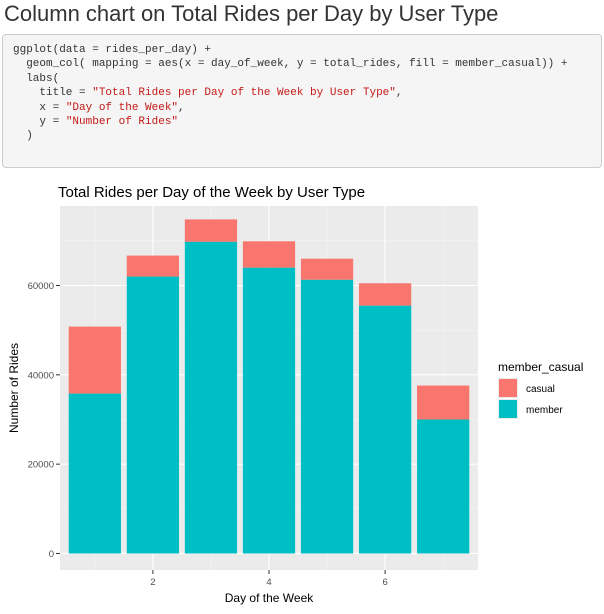 This screenshot has height=614, width=604. Describe the element at coordinates (44, 420) in the screenshot. I see `y-axis: 0 20000 40000 60000` at that location.